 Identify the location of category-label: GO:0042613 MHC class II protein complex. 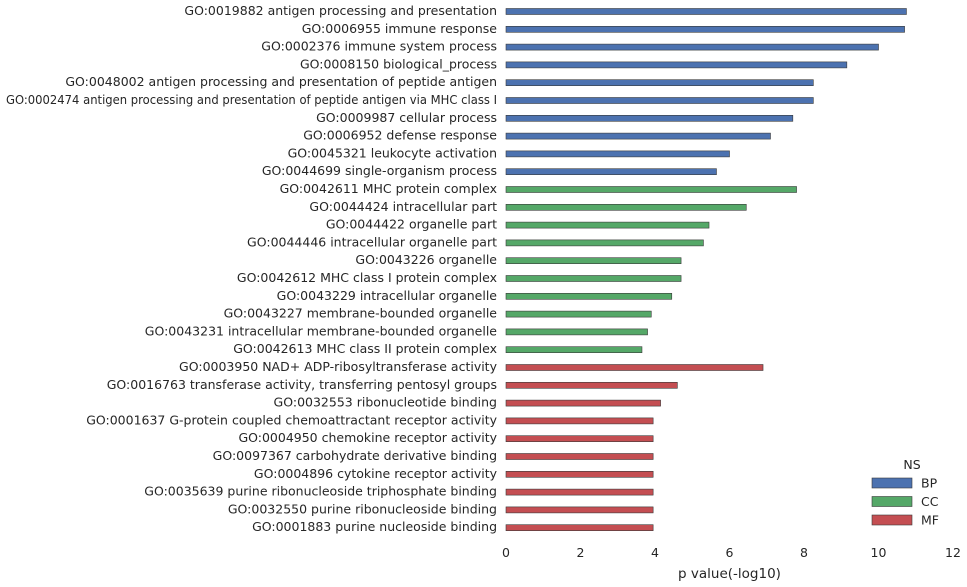
(365, 348).